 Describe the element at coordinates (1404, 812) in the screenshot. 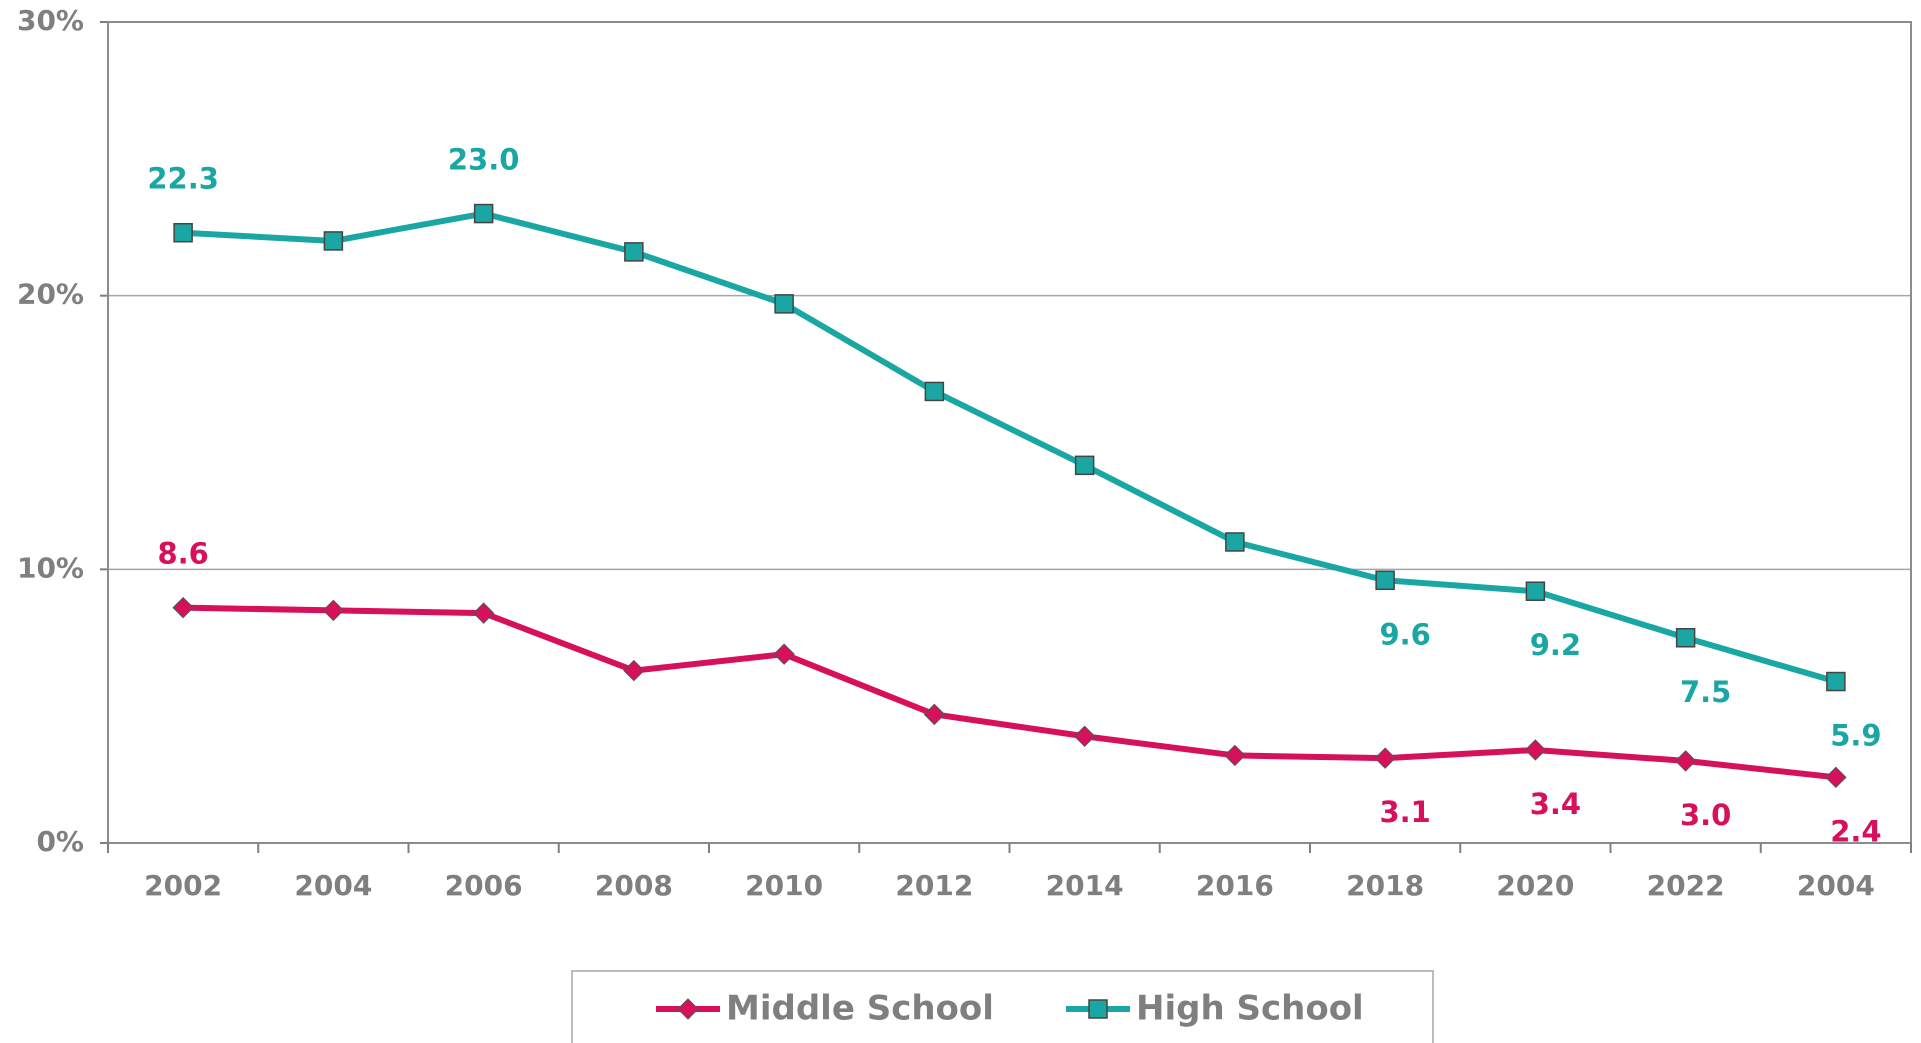

I see `data-label: 3.1` at that location.